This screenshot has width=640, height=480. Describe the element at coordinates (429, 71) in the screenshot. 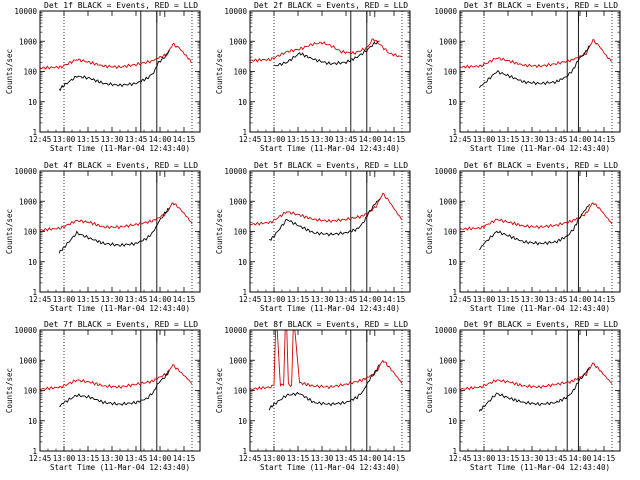

I see `panel-3-ylabel: Counts/sec` at that location.